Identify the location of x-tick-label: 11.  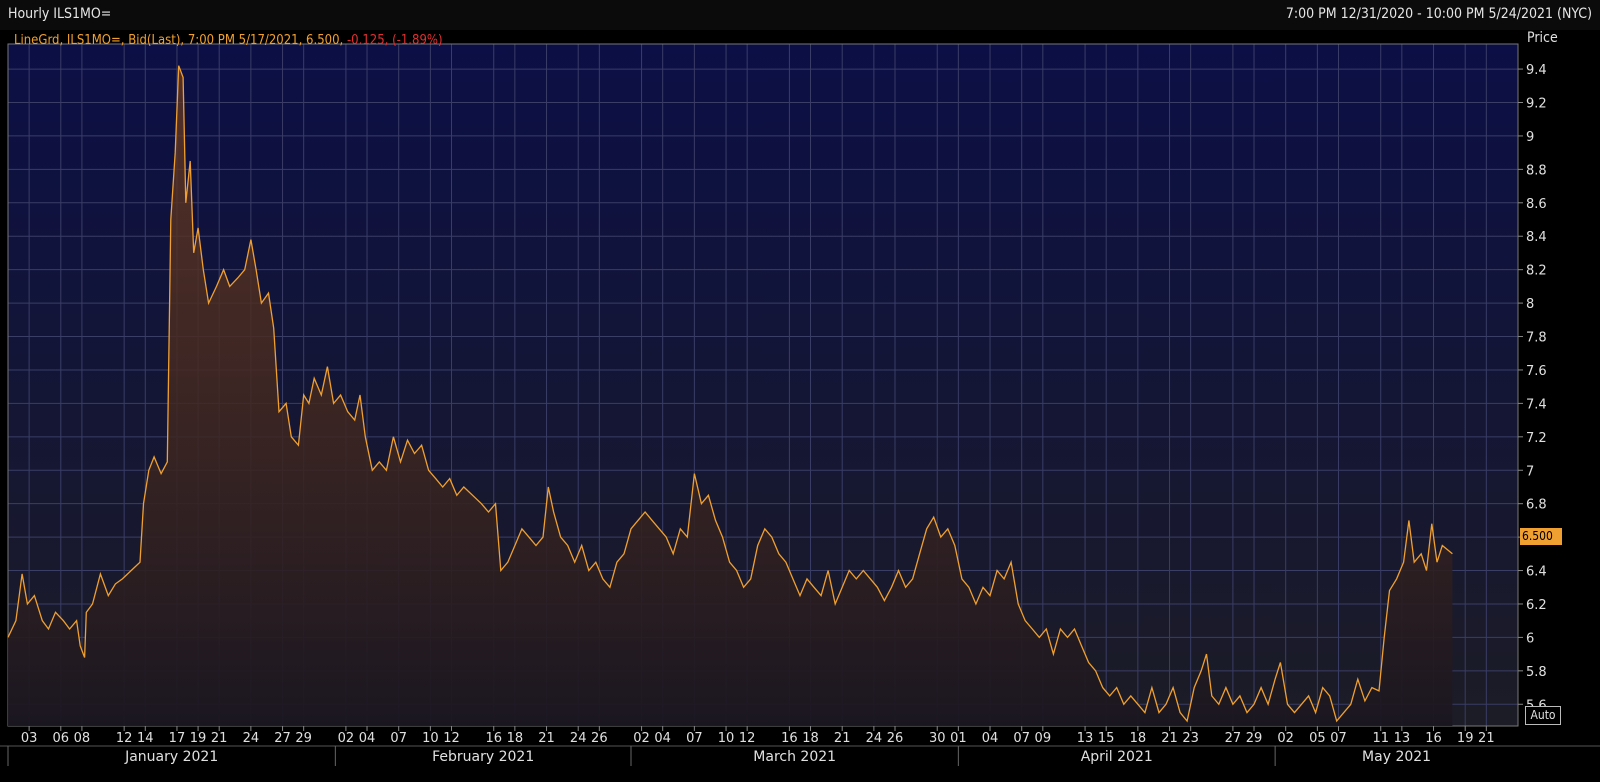
(1380, 738).